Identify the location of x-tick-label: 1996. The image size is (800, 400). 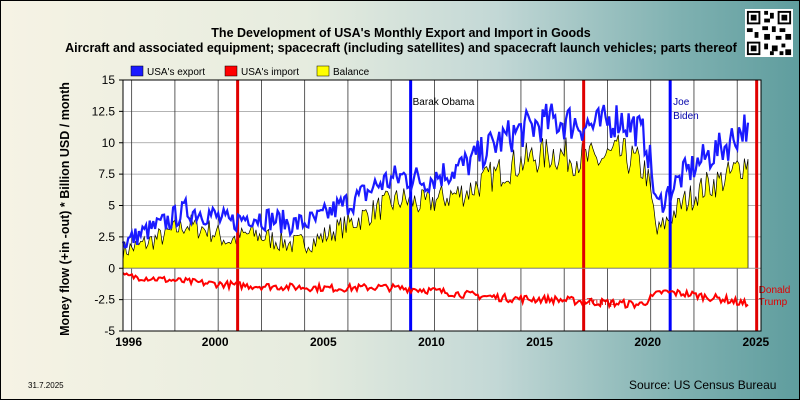
(128, 342).